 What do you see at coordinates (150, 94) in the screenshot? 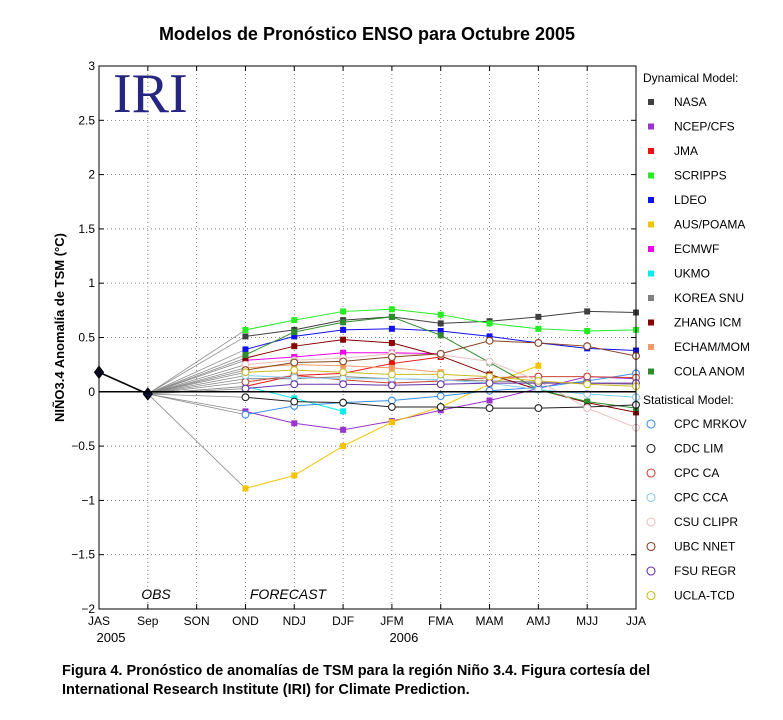
I see `iri-logo: IRI` at bounding box center [150, 94].